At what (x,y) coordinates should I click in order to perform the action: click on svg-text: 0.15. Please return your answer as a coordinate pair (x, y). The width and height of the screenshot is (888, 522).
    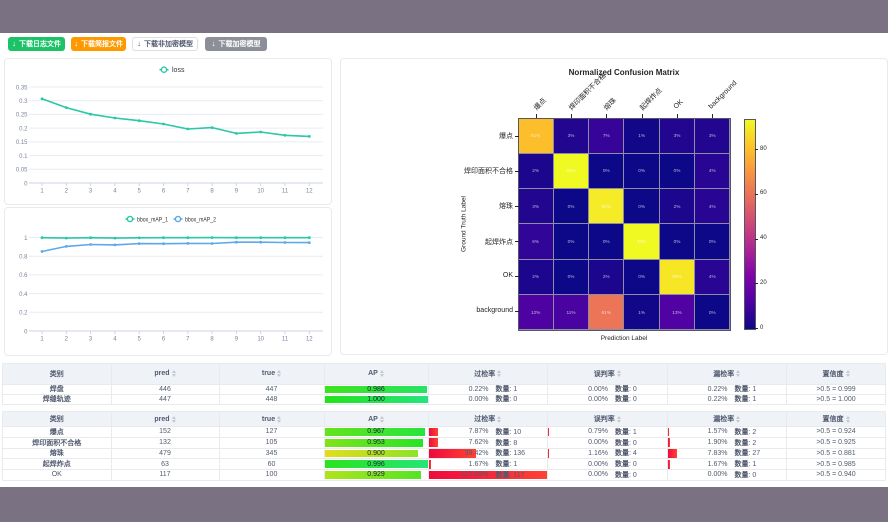
    Looking at the image, I should click on (22, 143).